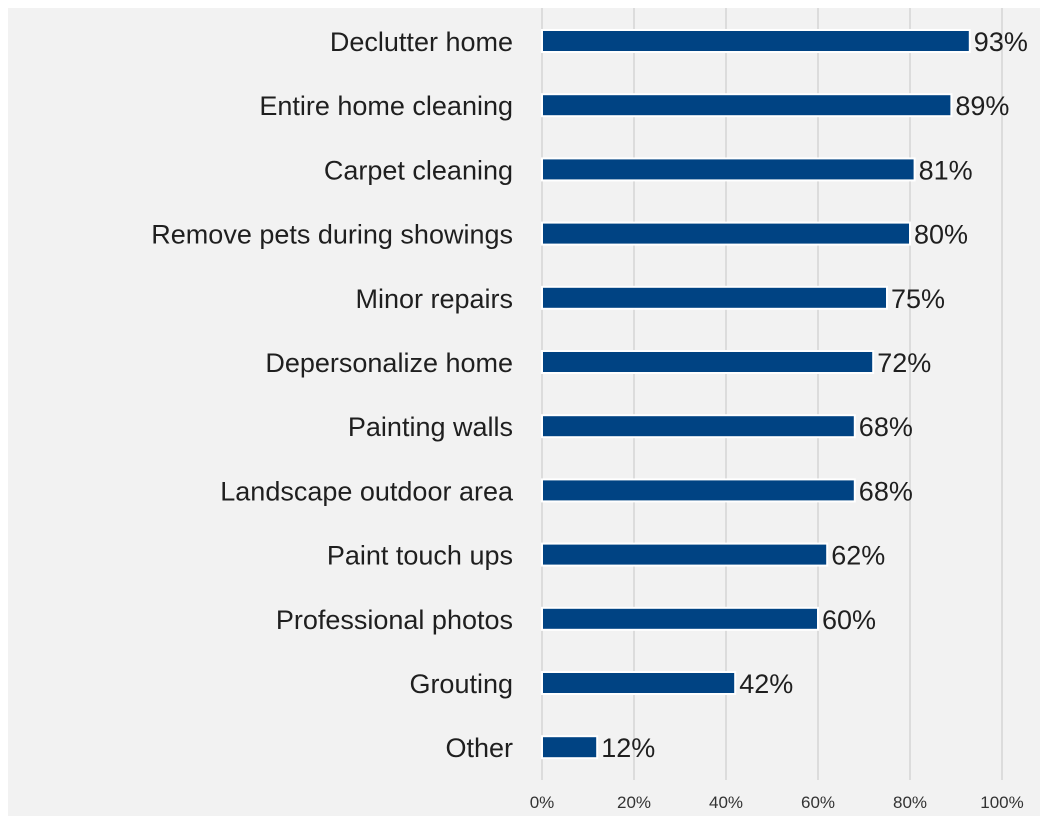  Describe the element at coordinates (910, 802) in the screenshot. I see `x-tick-label: 80%` at that location.